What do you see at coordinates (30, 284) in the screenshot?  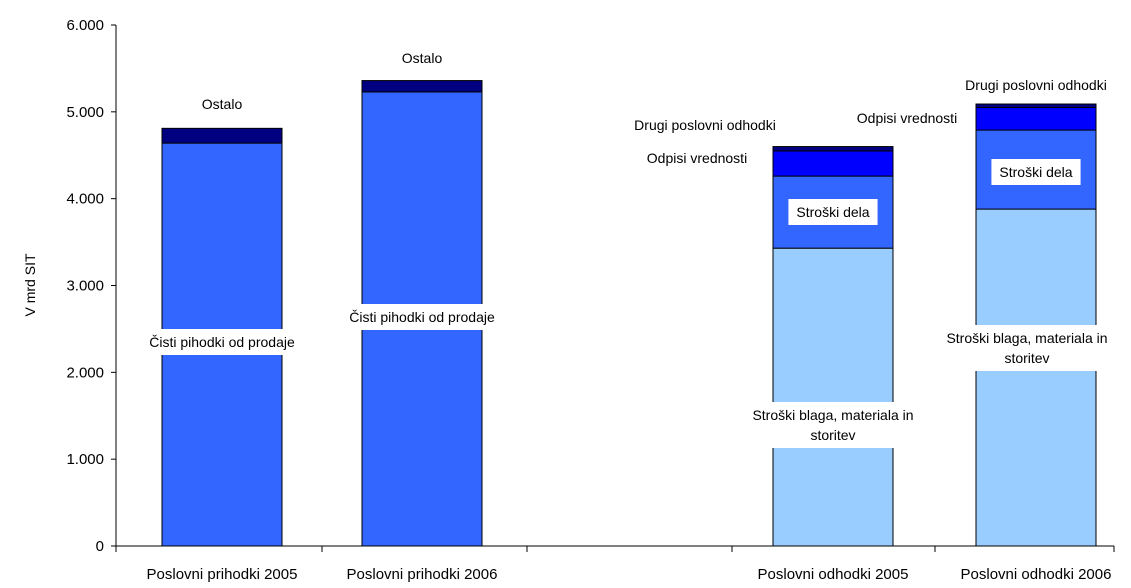 I see `y-axis-title: V mrd SIT` at bounding box center [30, 284].